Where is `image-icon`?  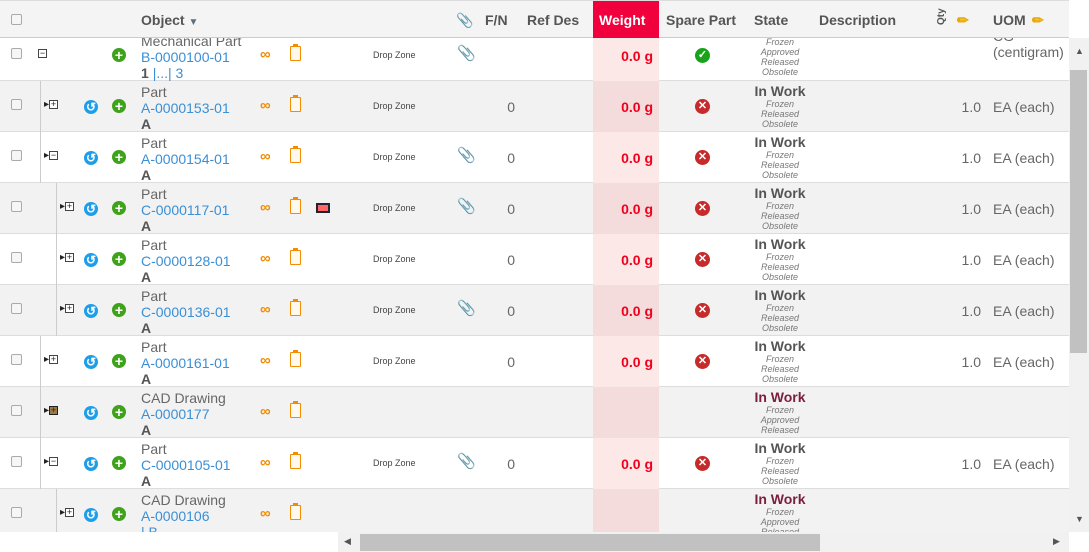 image-icon is located at coordinates (323, 208).